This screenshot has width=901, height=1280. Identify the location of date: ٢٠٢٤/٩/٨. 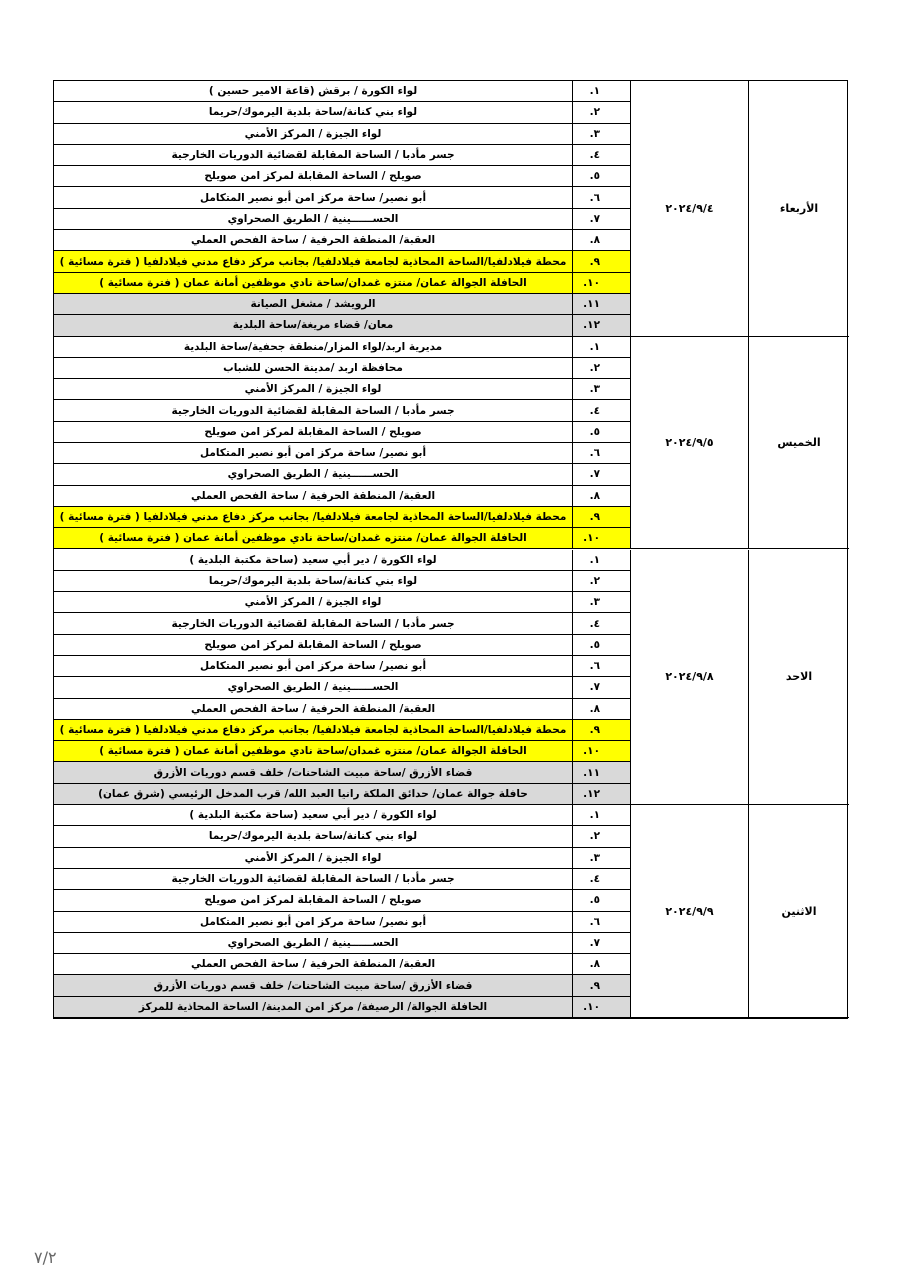
(690, 677).